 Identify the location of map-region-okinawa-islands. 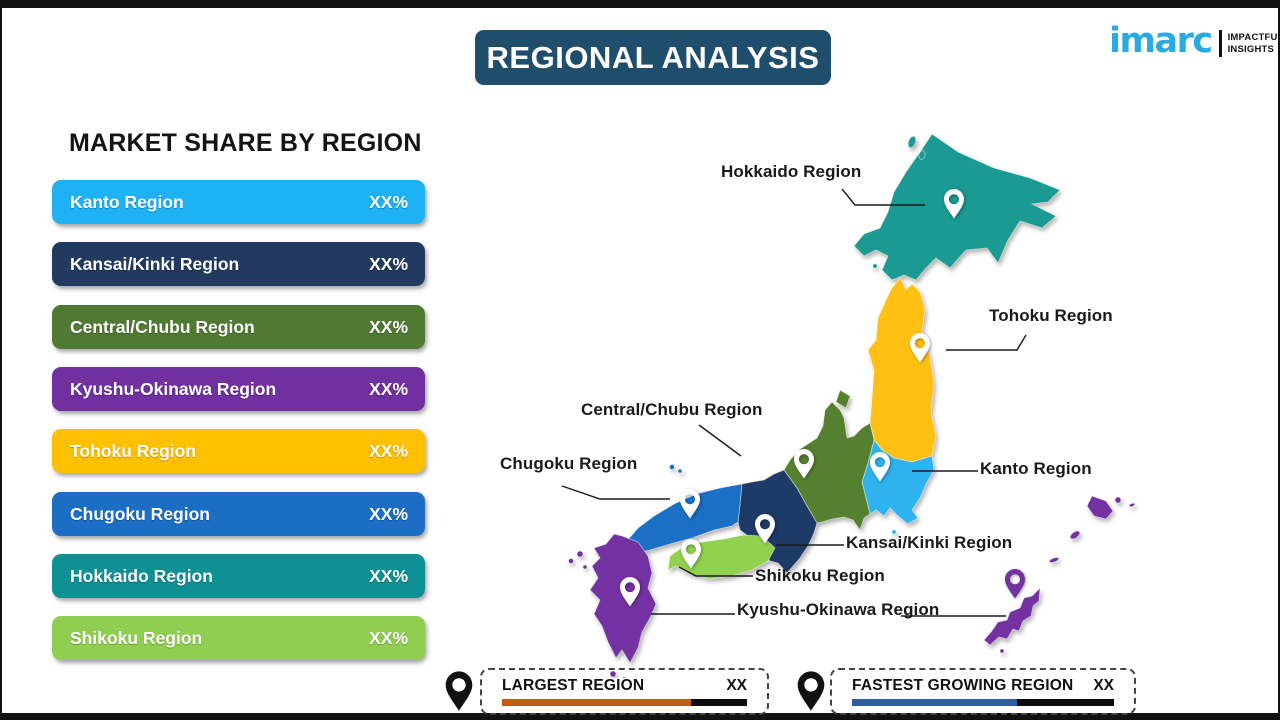
(1059, 574).